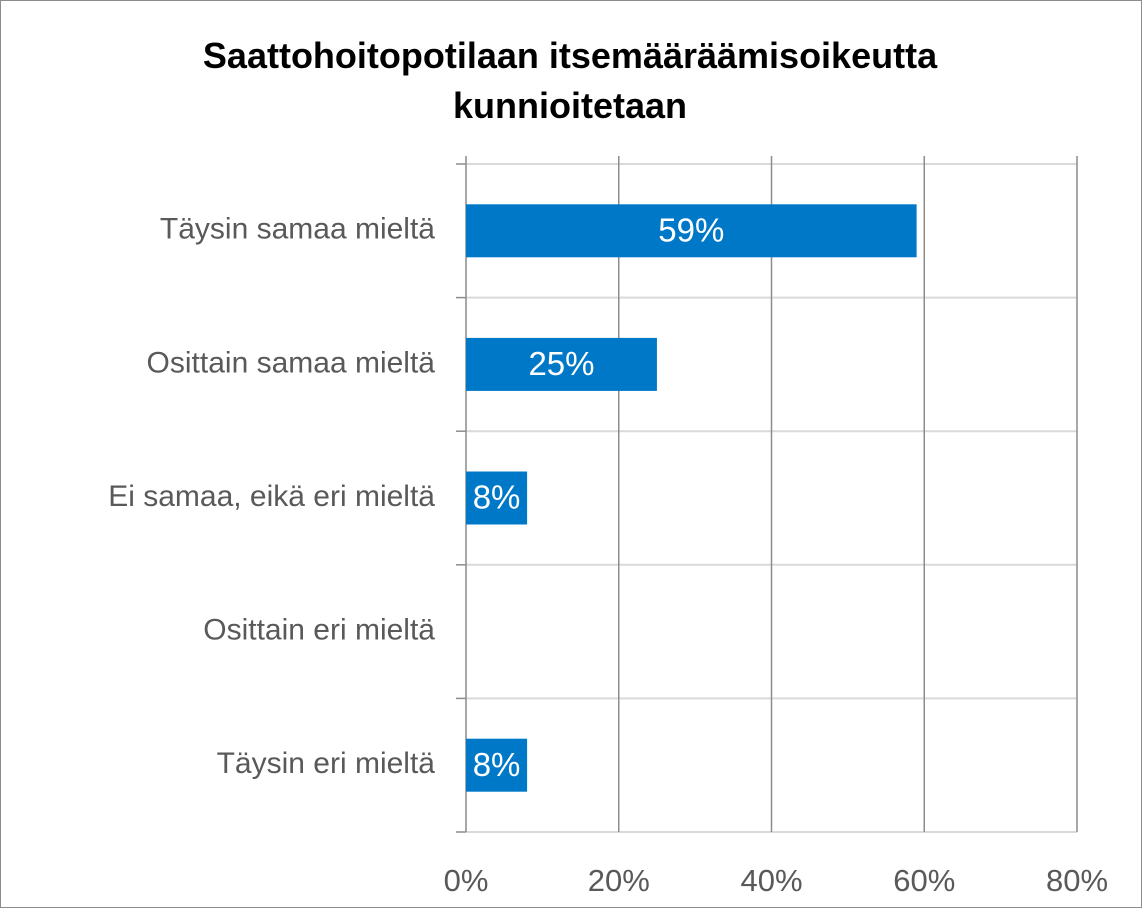 This screenshot has width=1142, height=908. What do you see at coordinates (619, 880) in the screenshot?
I see `x-tick-label: 20%` at bounding box center [619, 880].